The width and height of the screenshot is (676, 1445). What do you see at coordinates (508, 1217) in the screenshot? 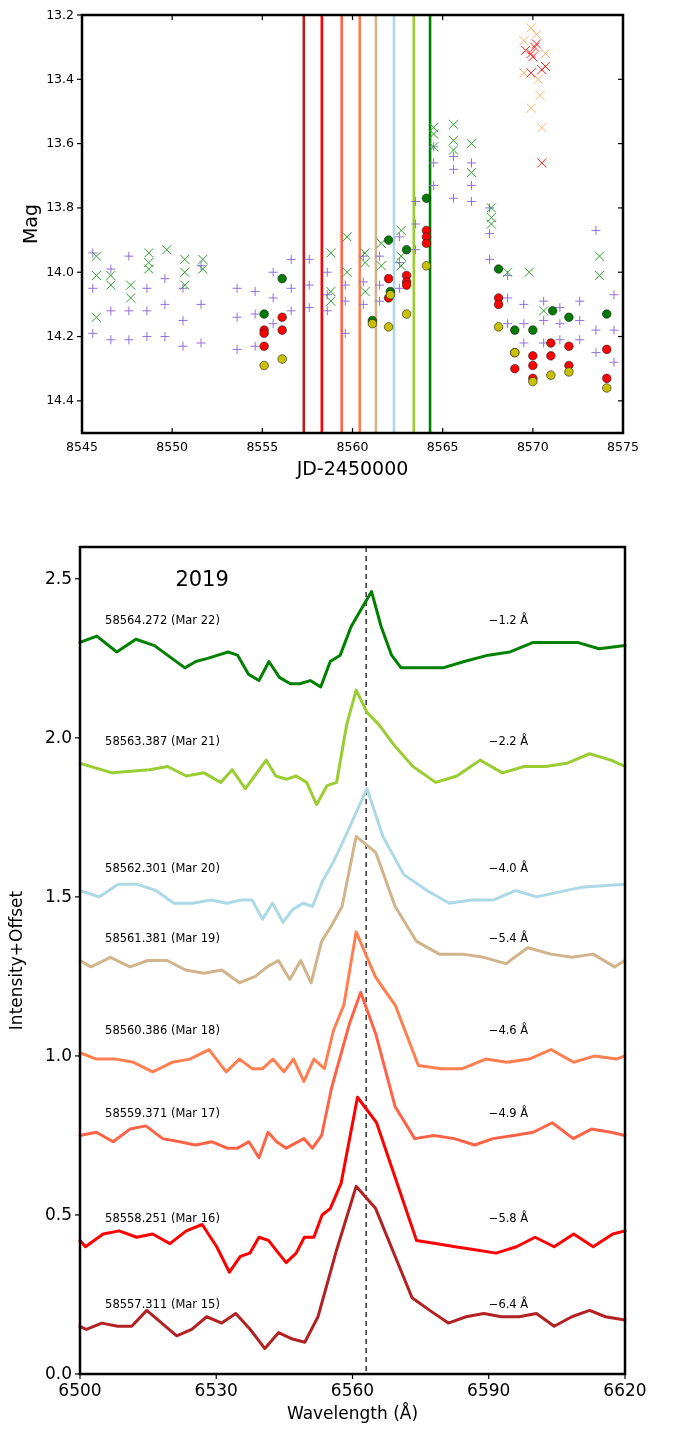
I see `annotation: −5.8 Å` at bounding box center [508, 1217].